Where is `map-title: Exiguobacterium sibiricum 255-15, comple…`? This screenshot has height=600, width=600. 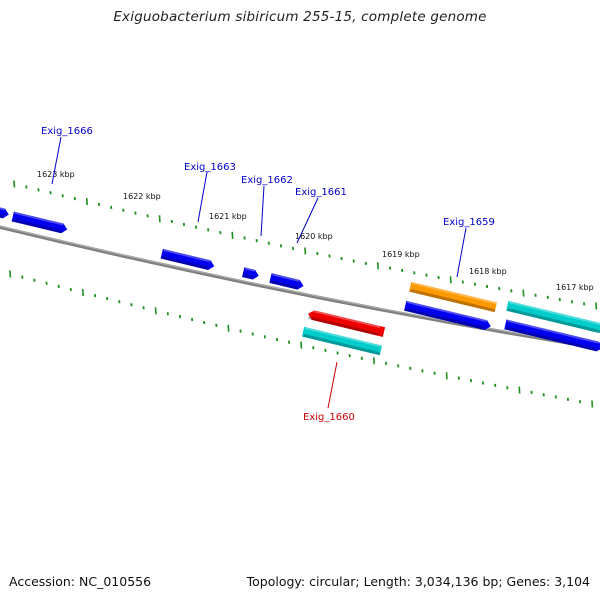
map-title: Exiguobacterium sibiricum 255-15, comple… is located at coordinates (300, 17).